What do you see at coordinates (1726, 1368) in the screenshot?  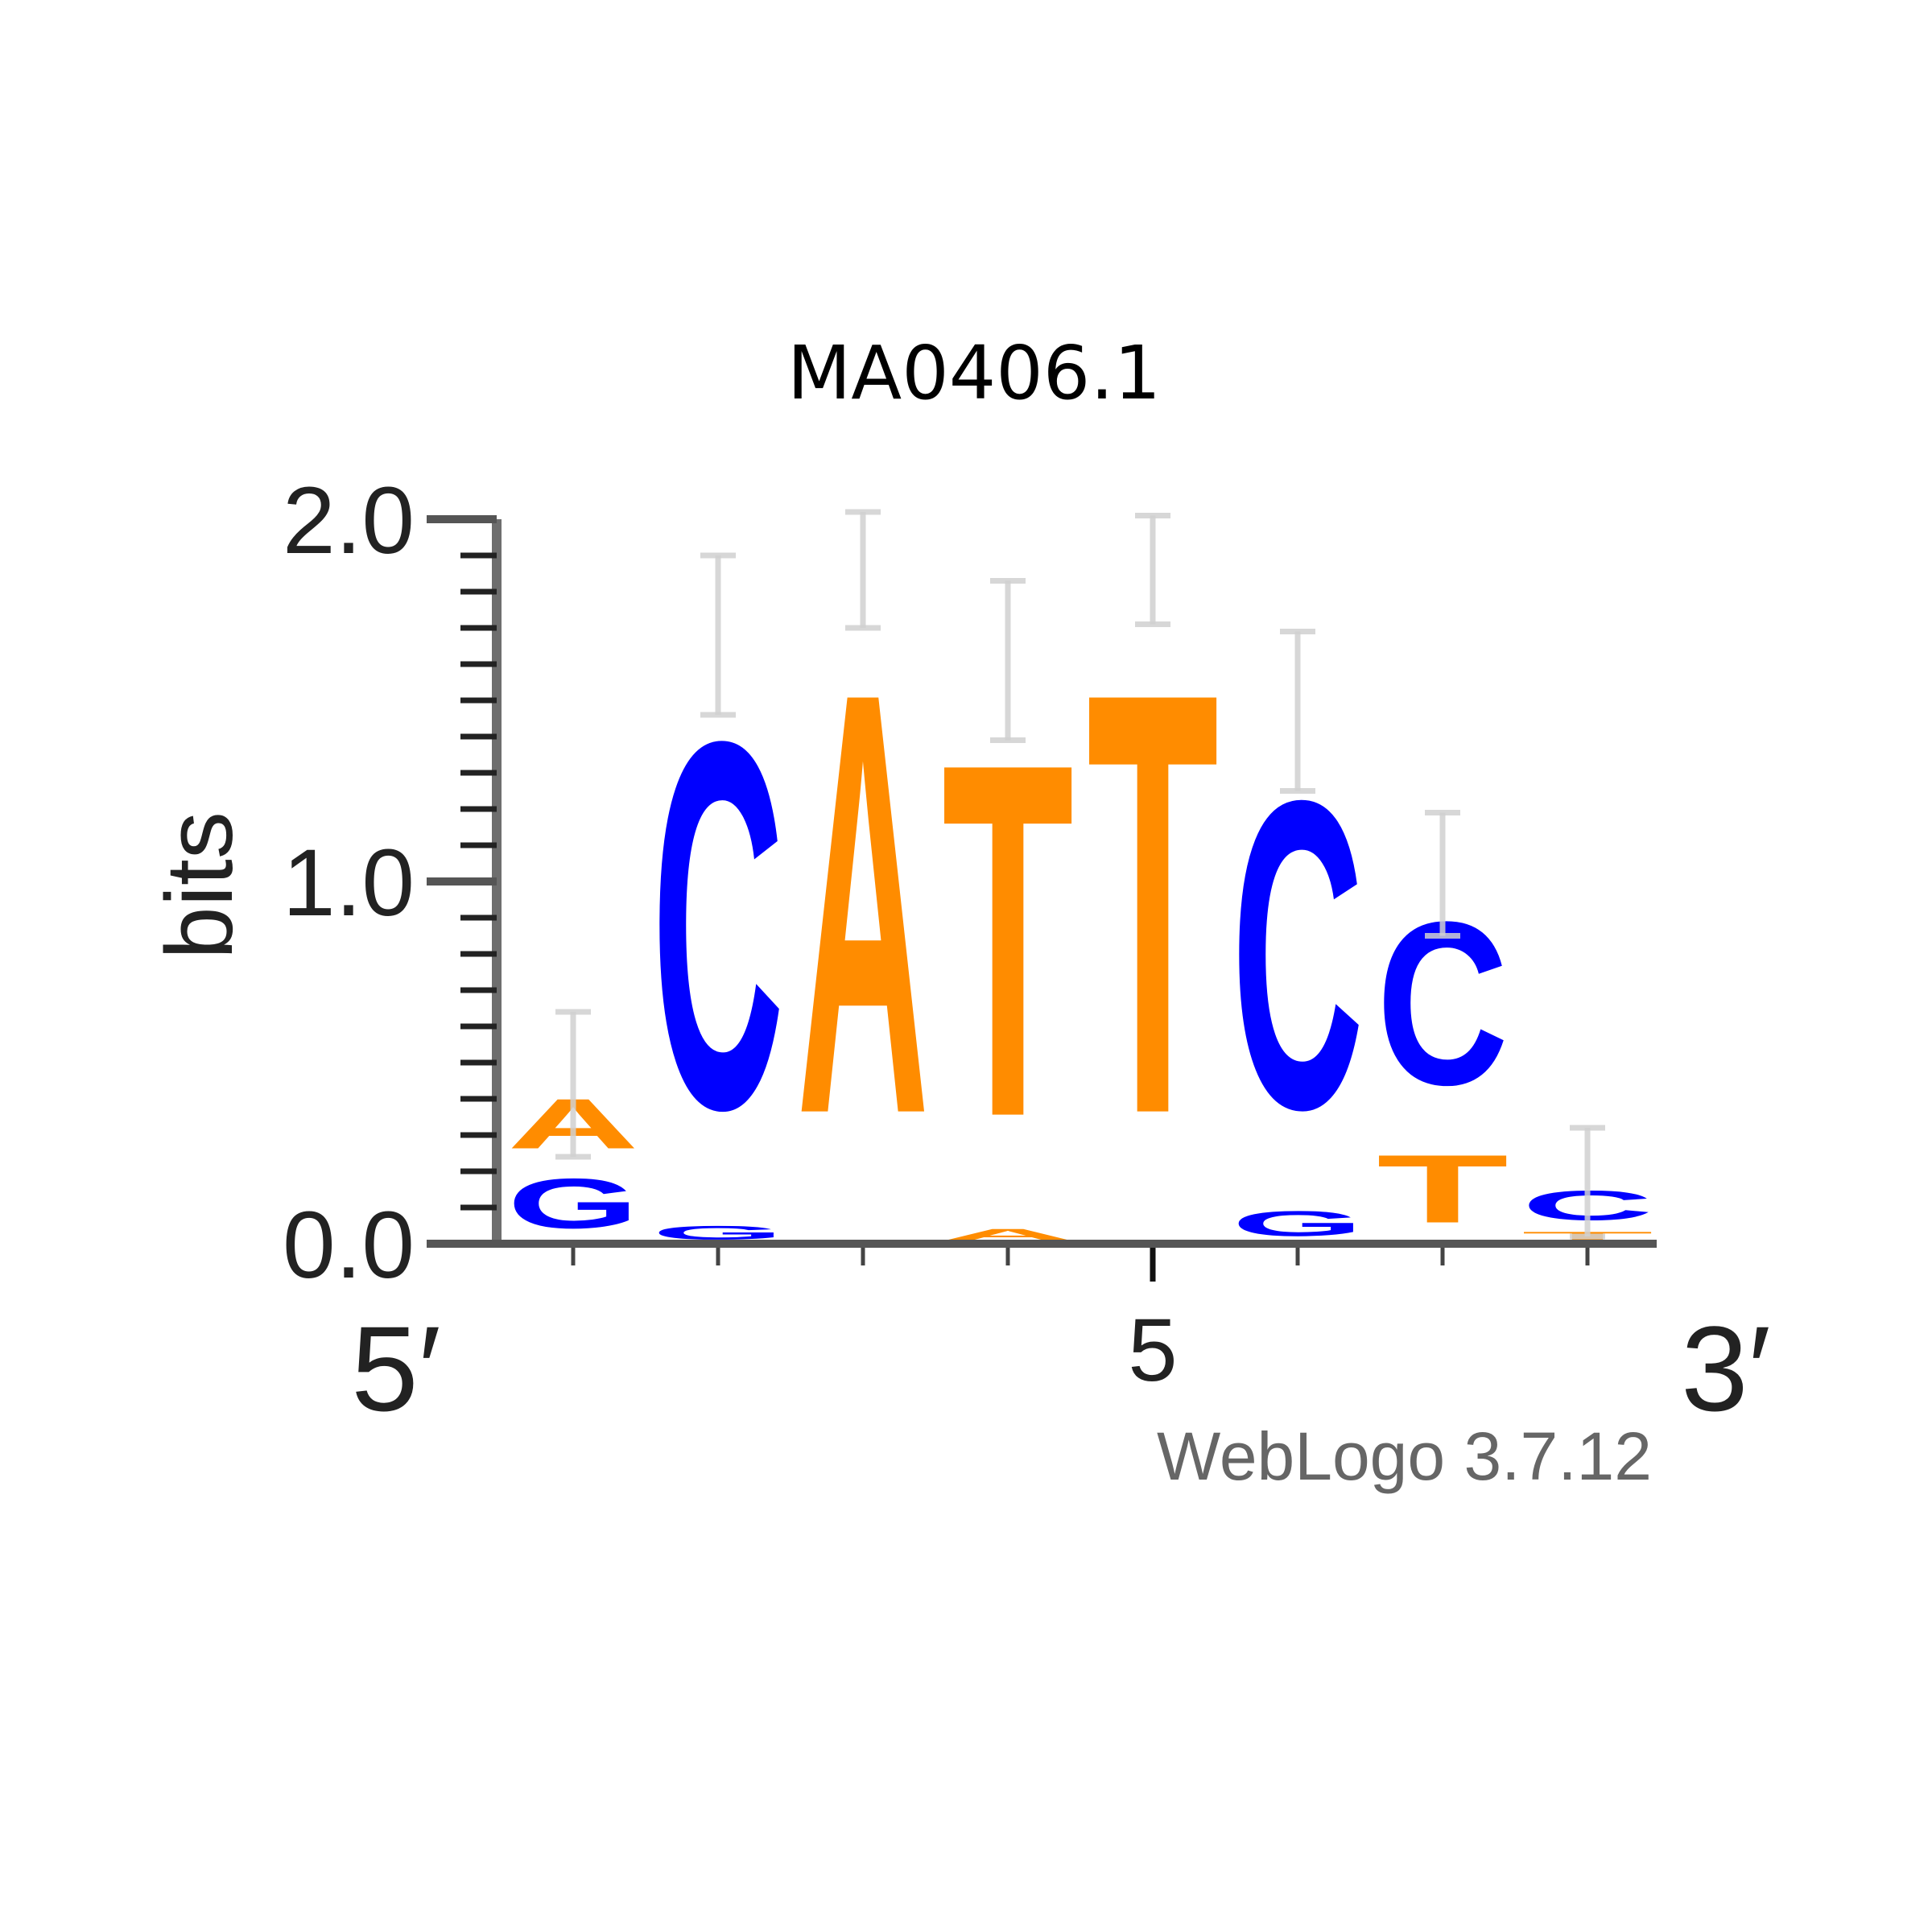 I see `x-end-label: 3′` at bounding box center [1726, 1368].